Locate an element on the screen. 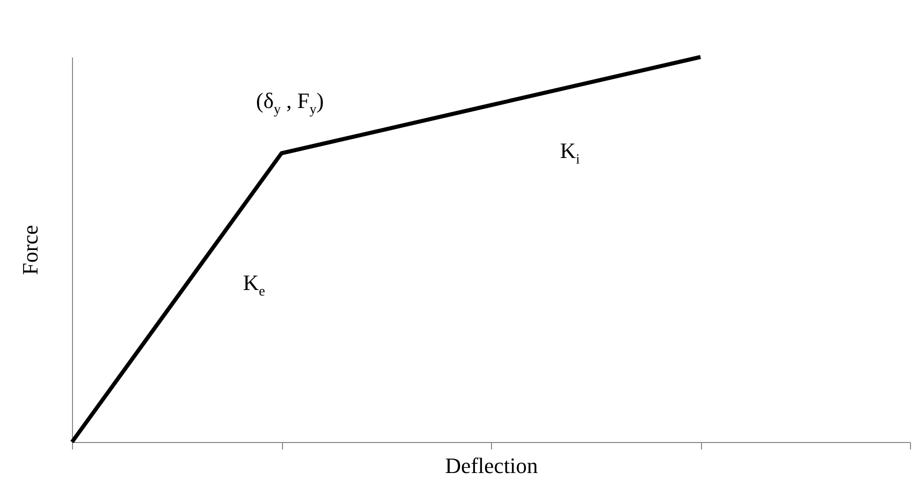 Image resolution: width=912 pixels, height=491 pixels. annotation: (δ$_{y}$ , F$_{y}$) is located at coordinates (290, 103).